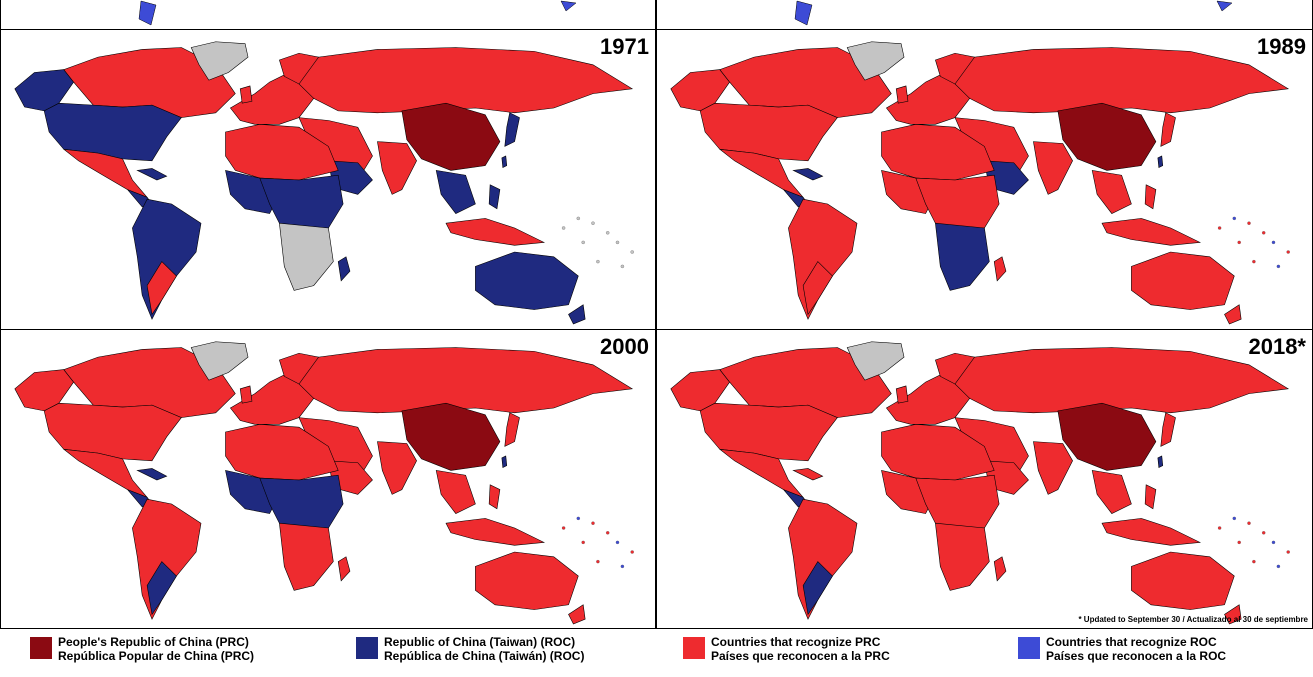  I want to click on map-fragment-right, so click(1013, 13).